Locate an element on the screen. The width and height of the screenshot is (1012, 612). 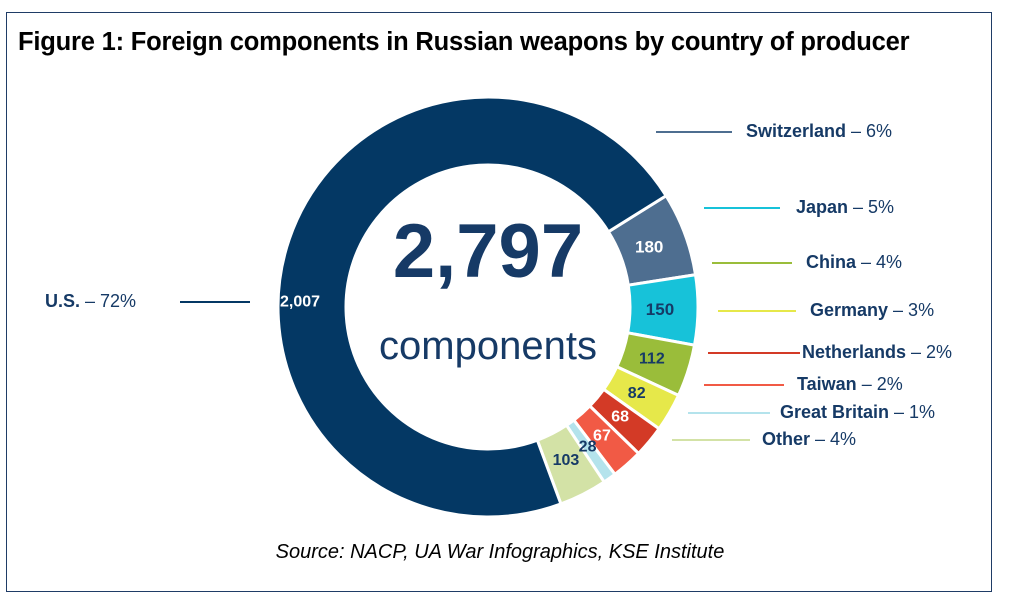
legend-name: Taiwan is located at coordinates (827, 384).